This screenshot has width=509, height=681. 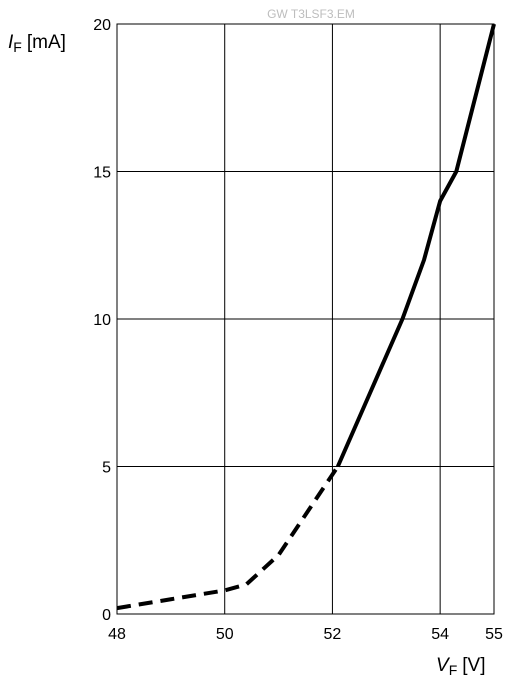 What do you see at coordinates (311, 14) in the screenshot?
I see `watermark-text: GW T3LSF3.EM` at bounding box center [311, 14].